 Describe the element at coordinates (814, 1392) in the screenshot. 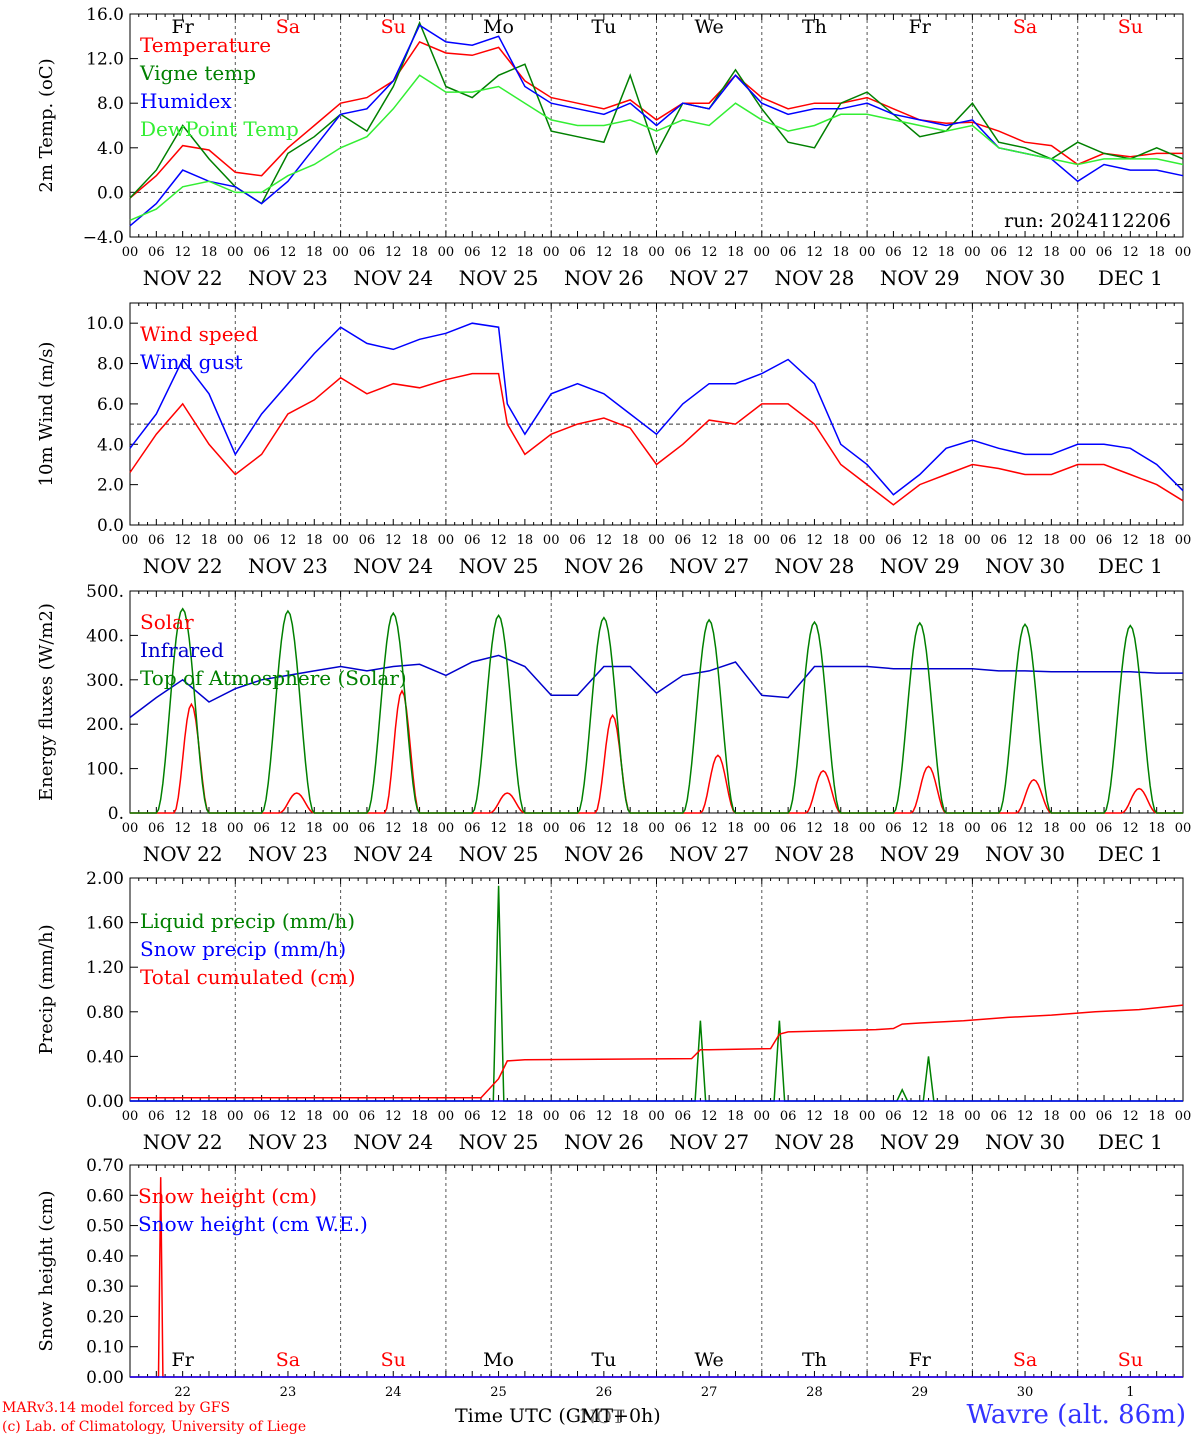

I see `day-number-label: 28` at that location.